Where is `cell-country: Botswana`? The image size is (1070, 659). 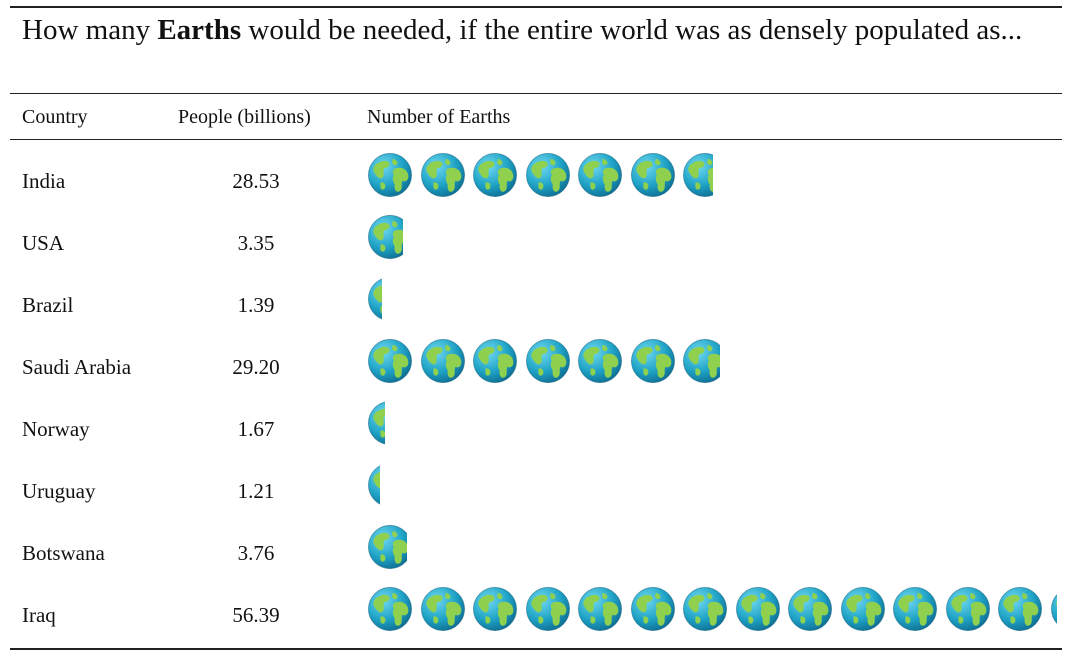 cell-country: Botswana is located at coordinates (63, 553).